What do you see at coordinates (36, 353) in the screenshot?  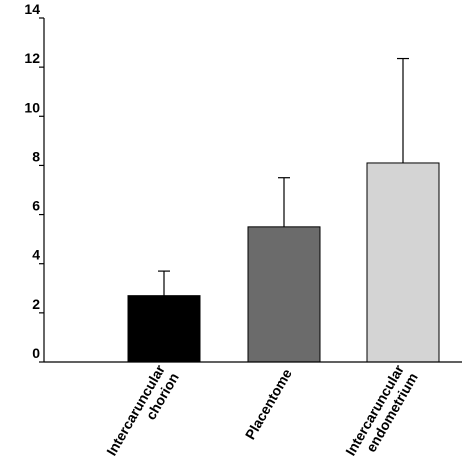 I see `y-tick-label: 0` at bounding box center [36, 353].